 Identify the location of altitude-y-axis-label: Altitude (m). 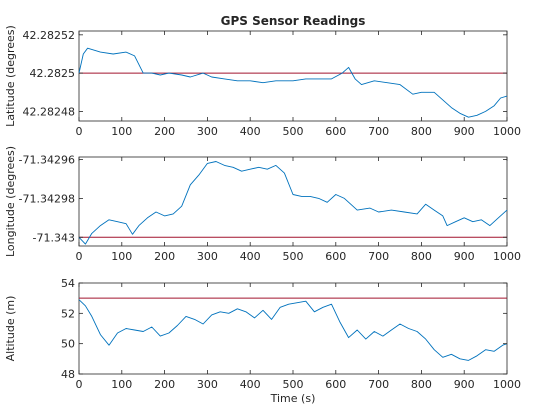
(10, 329).